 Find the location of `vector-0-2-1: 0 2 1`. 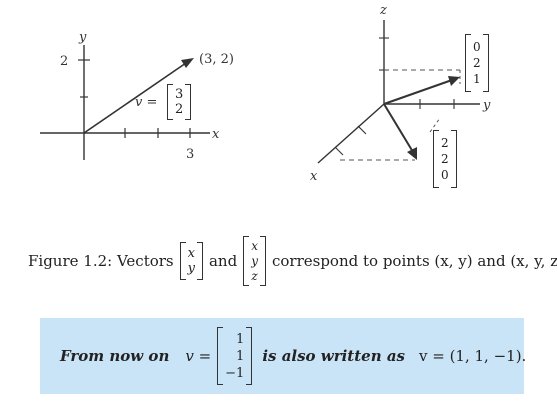

vector-0-2-1: 0 2 1 is located at coordinates (477, 63).